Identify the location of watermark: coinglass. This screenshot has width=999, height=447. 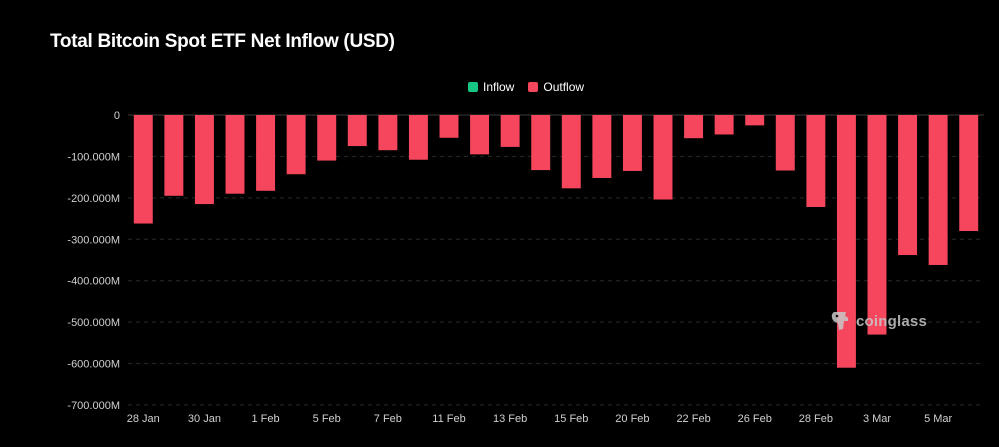
(877, 321).